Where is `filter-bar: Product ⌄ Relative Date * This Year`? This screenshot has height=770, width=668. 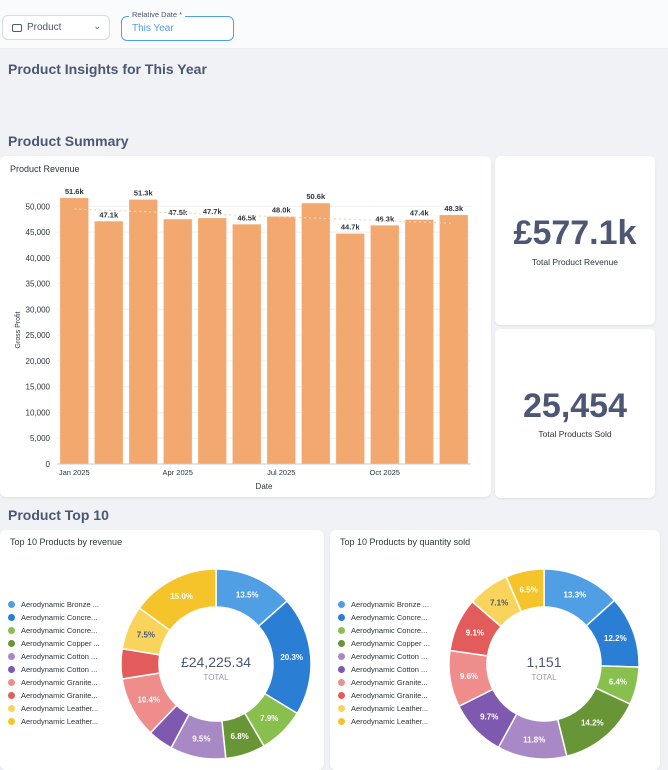
filter-bar: Product ⌄ Relative Date * This Year is located at coordinates (334, 24).